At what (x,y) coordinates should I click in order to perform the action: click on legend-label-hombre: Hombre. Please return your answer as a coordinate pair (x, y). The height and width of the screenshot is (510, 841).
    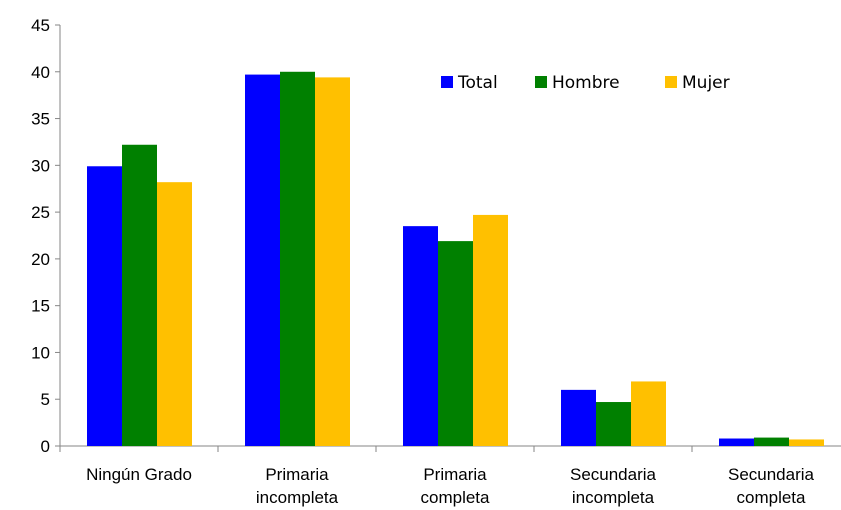
    Looking at the image, I should click on (586, 83).